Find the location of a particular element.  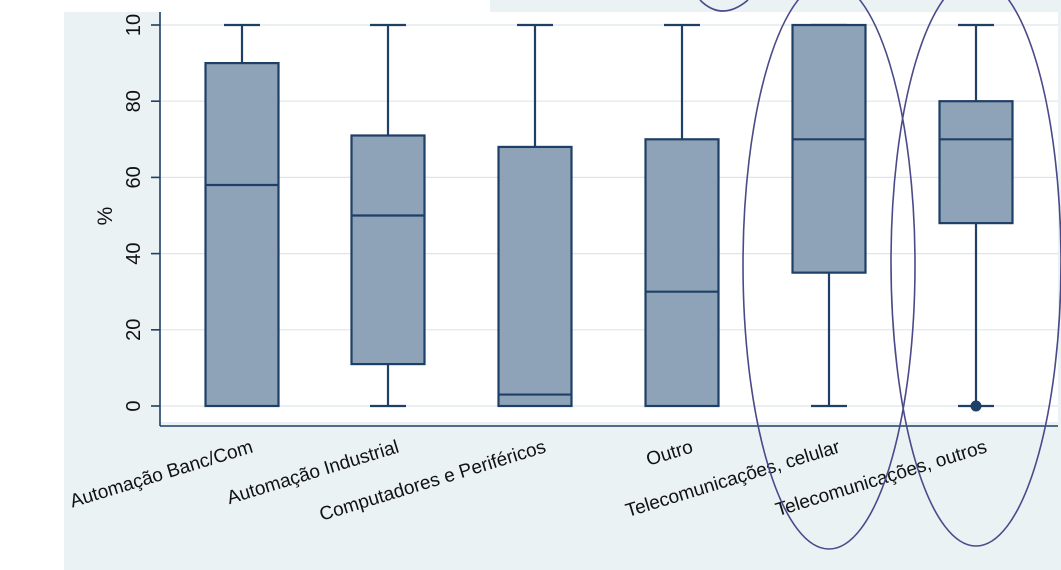

x-tick-label: Automação Banc/Com is located at coordinates (162, 475).